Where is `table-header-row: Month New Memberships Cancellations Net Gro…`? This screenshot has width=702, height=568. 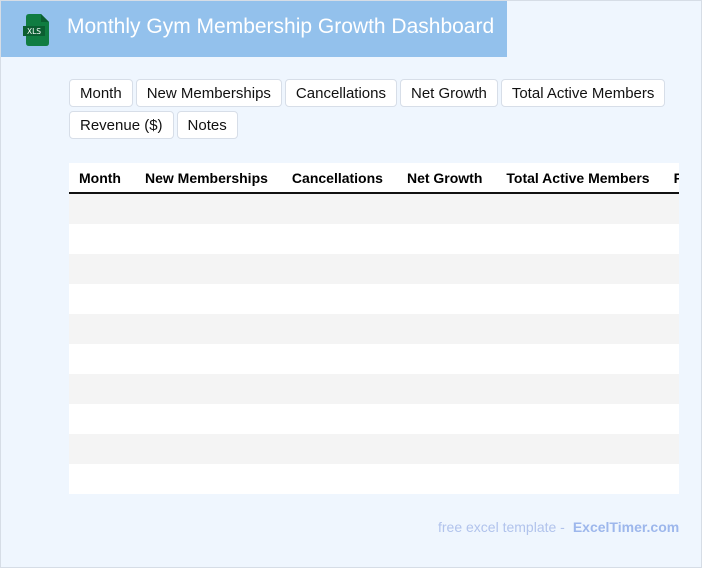 table-header-row: Month New Memberships Cancellations Net Gro… is located at coordinates (374, 178).